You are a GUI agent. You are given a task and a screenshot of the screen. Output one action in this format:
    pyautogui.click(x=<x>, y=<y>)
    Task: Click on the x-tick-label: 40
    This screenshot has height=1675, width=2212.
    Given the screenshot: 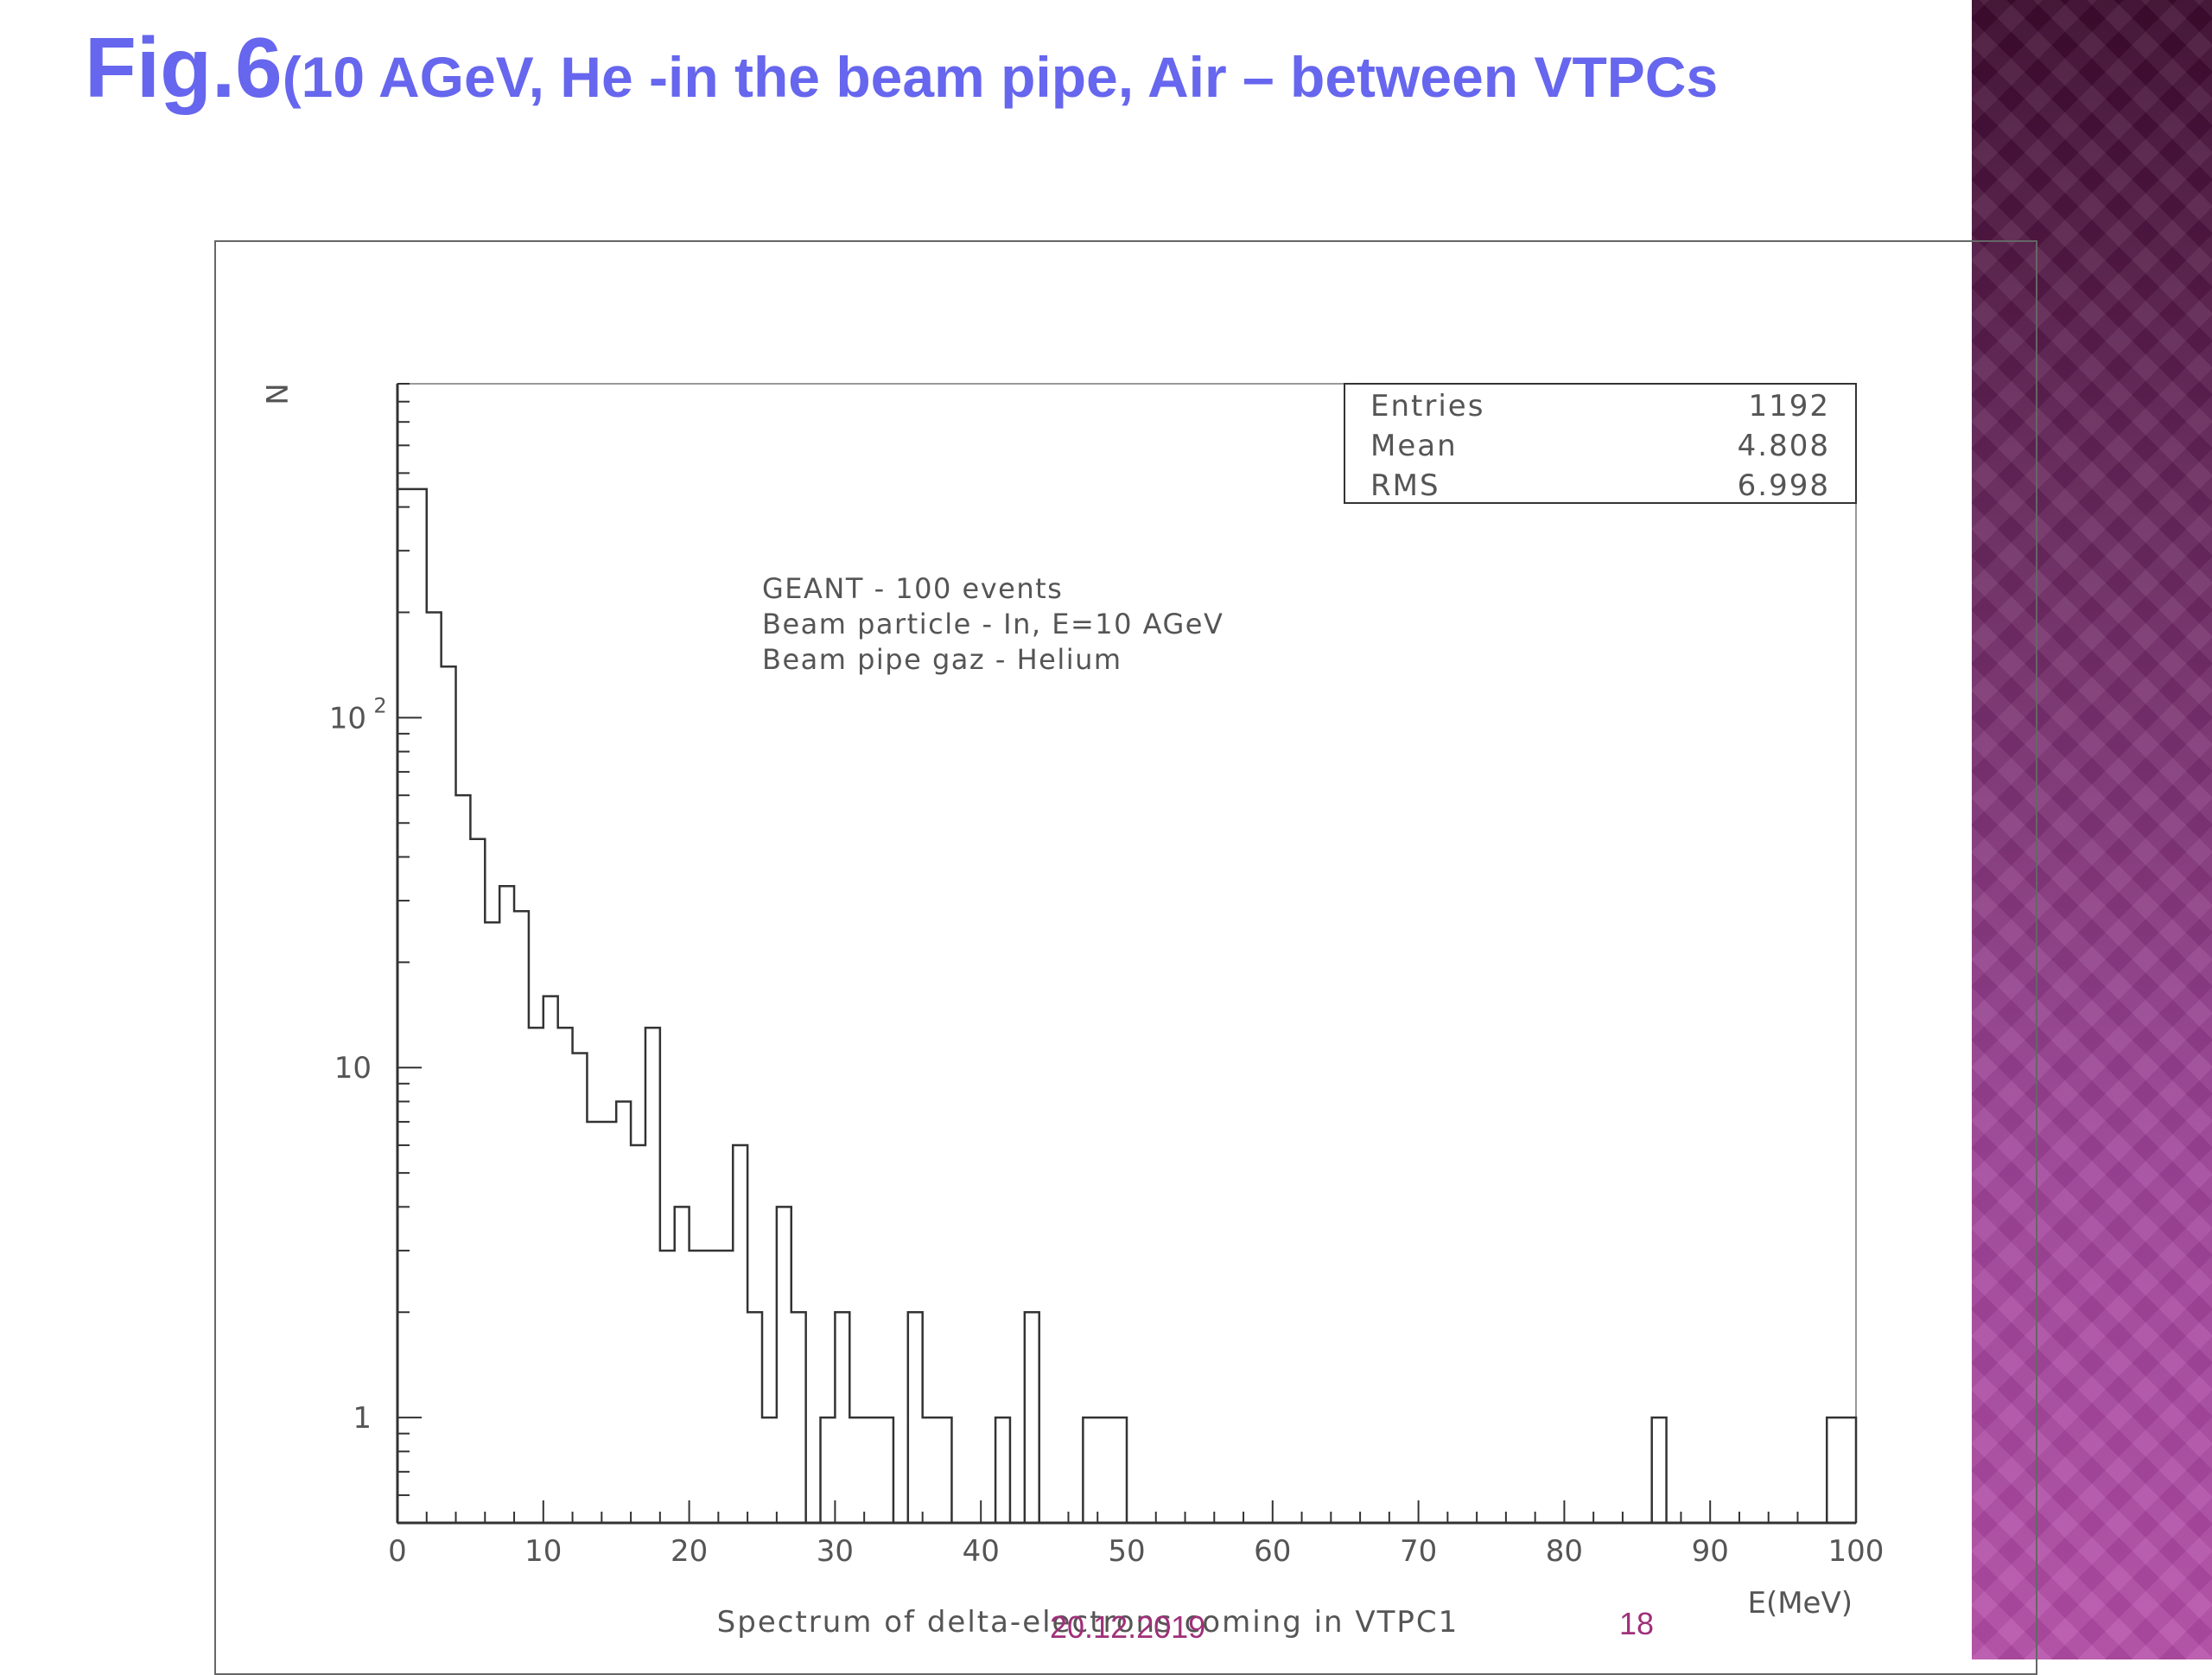 What is the action you would take?
    pyautogui.click(x=982, y=1551)
    